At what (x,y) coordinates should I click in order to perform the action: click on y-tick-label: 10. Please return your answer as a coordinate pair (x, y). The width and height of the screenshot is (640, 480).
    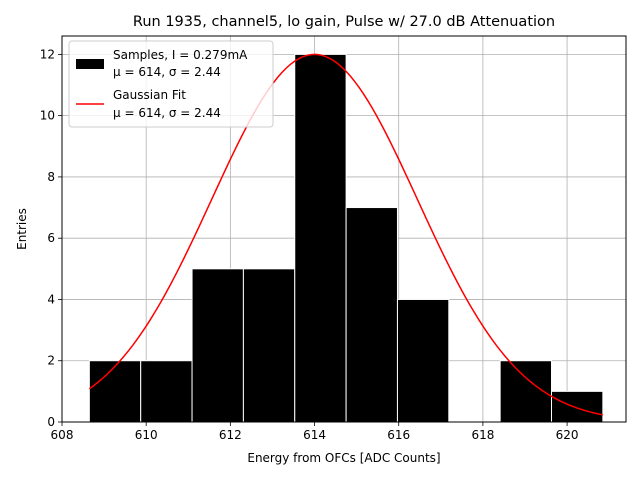
    Looking at the image, I should click on (47, 116).